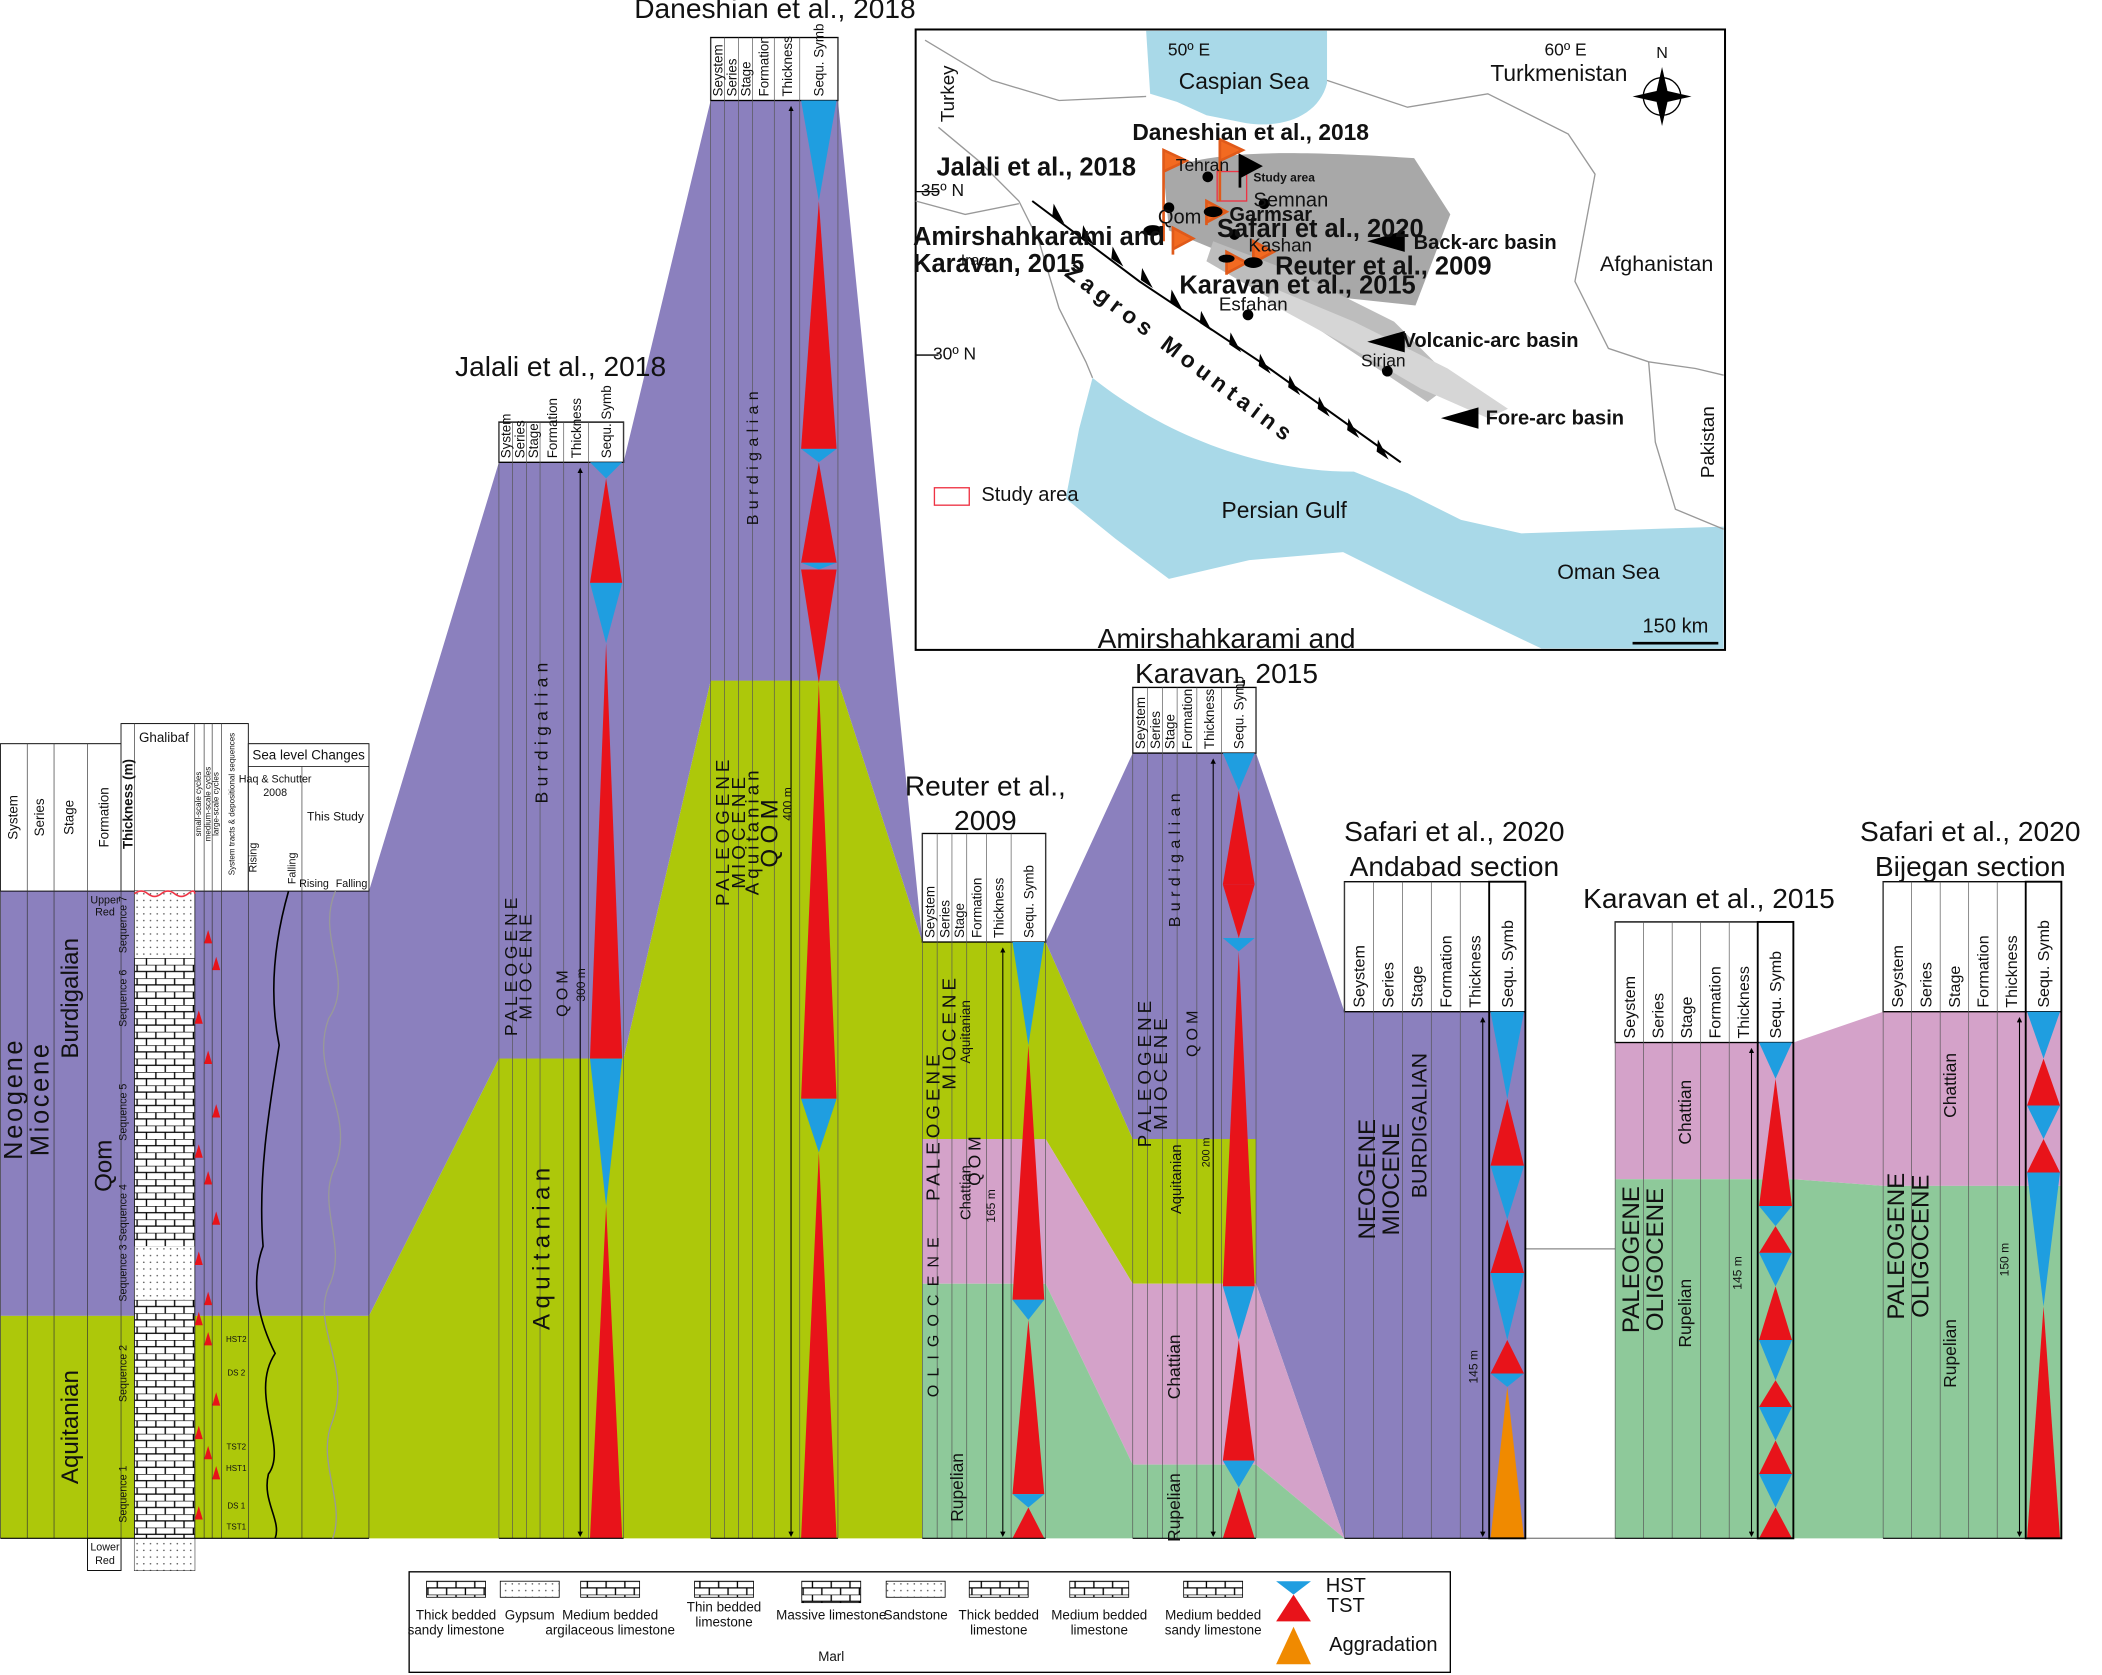  What do you see at coordinates (164, 894) in the screenshot?
I see `top-contact` at bounding box center [164, 894].